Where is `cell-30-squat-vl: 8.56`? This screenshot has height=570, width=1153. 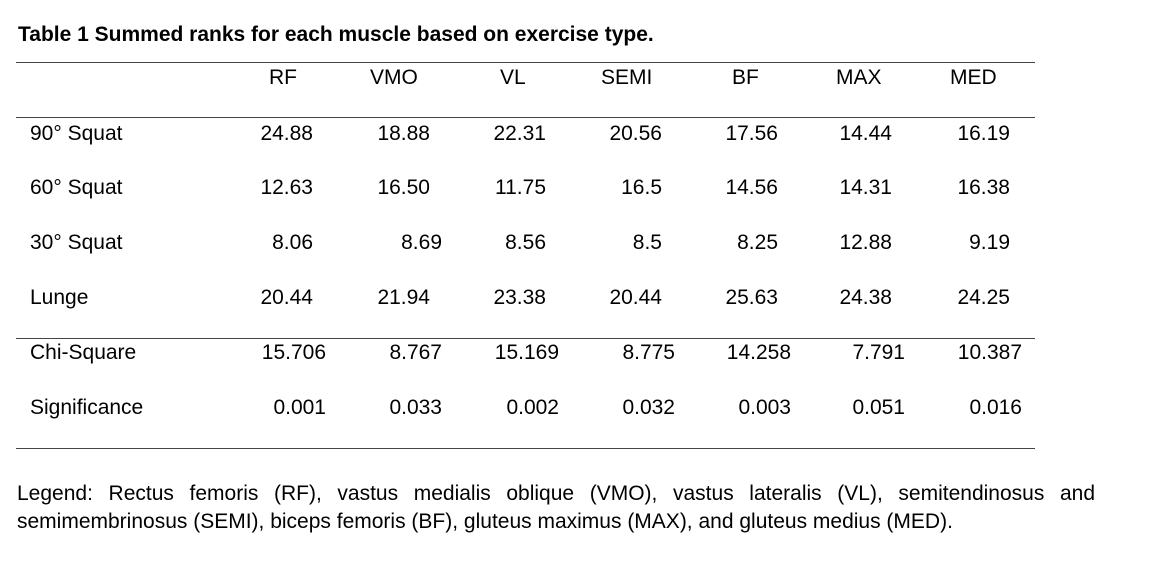 cell-30-squat-vl: 8.56 is located at coordinates (525, 242).